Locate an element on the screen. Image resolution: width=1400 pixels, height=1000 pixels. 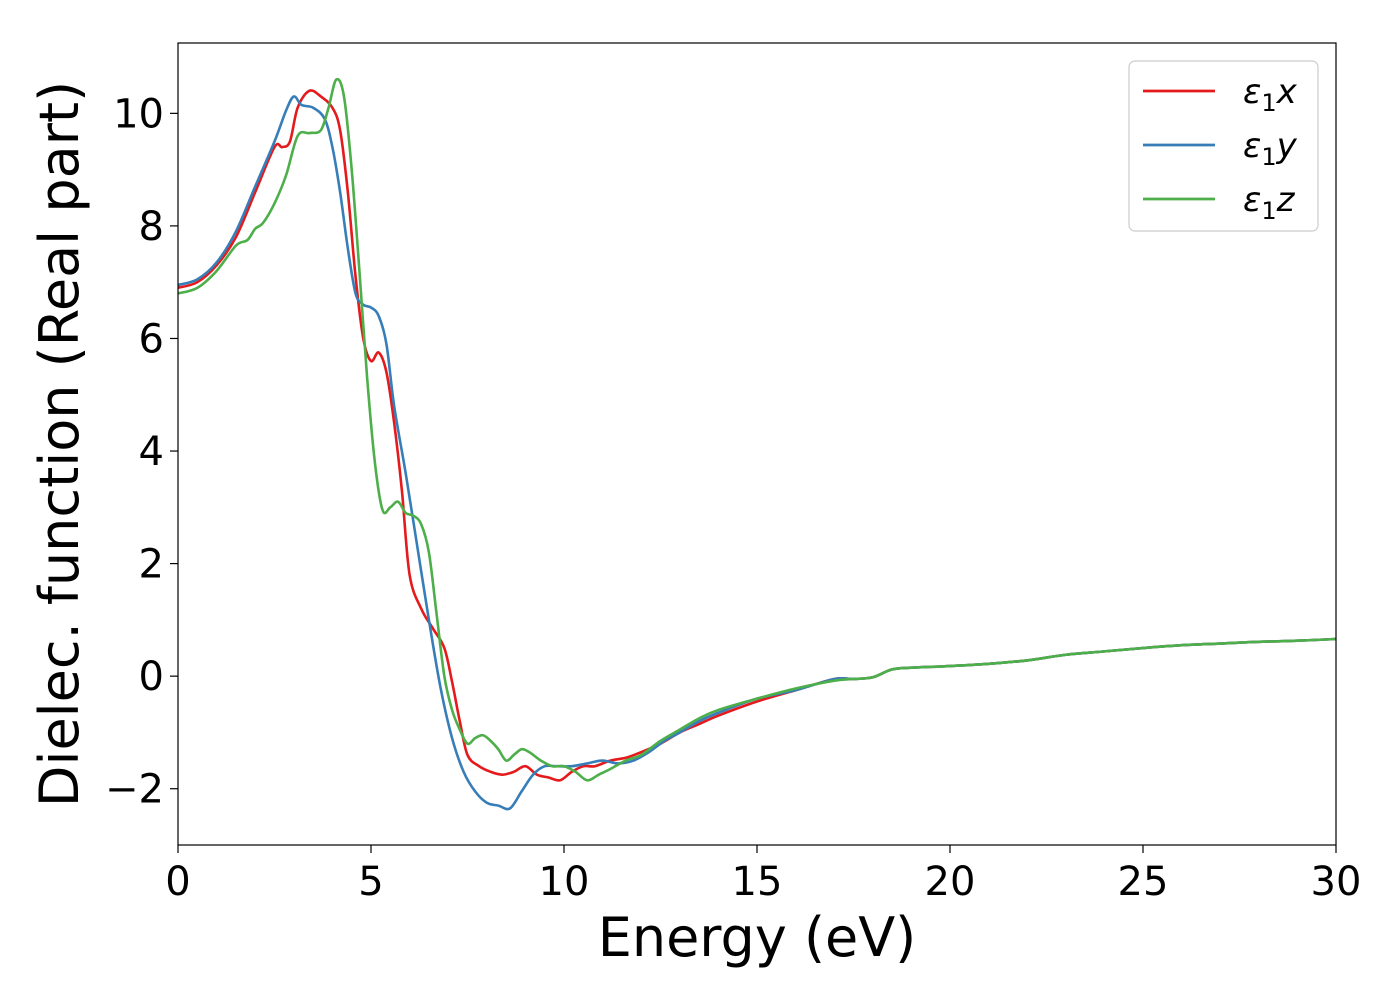
x-tick-label: 30 is located at coordinates (1336, 882).